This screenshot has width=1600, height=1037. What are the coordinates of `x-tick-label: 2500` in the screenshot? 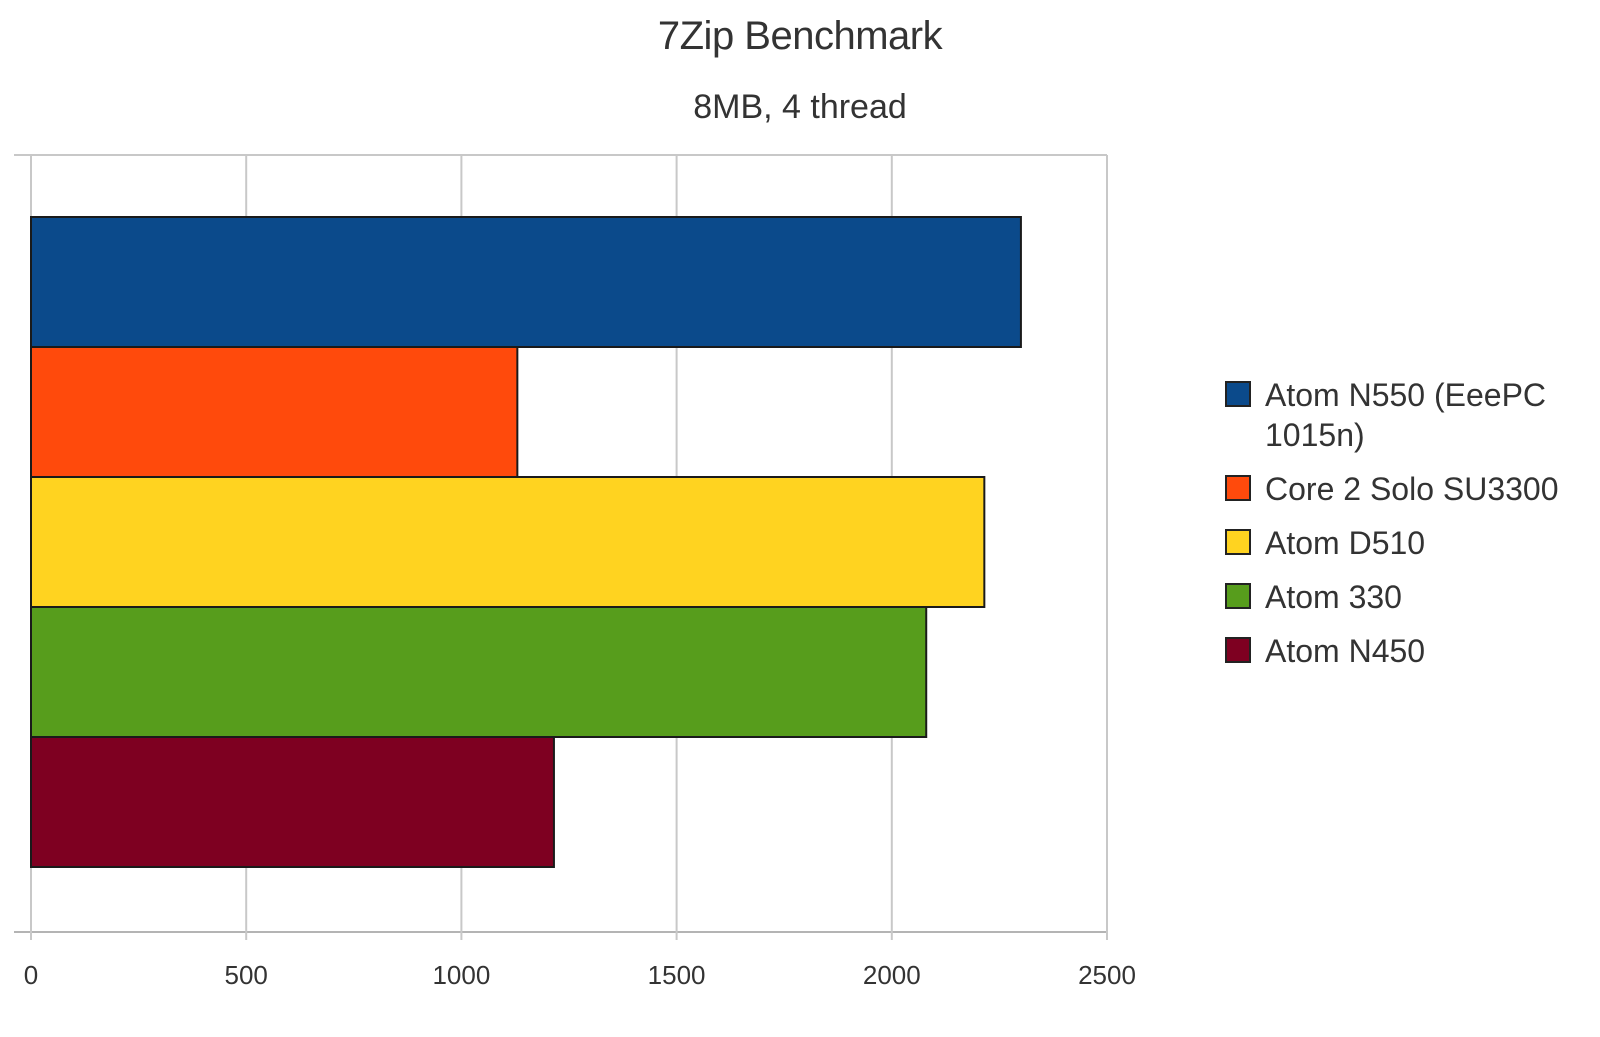 It's located at (1107, 975).